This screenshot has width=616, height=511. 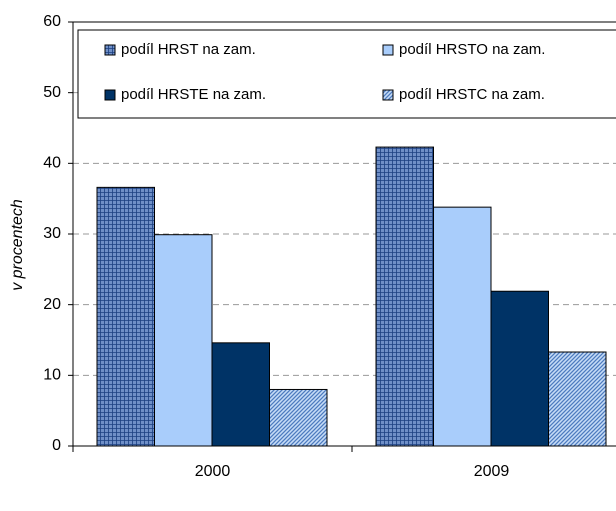 I want to click on y-tick-label: 0, so click(x=56, y=445).